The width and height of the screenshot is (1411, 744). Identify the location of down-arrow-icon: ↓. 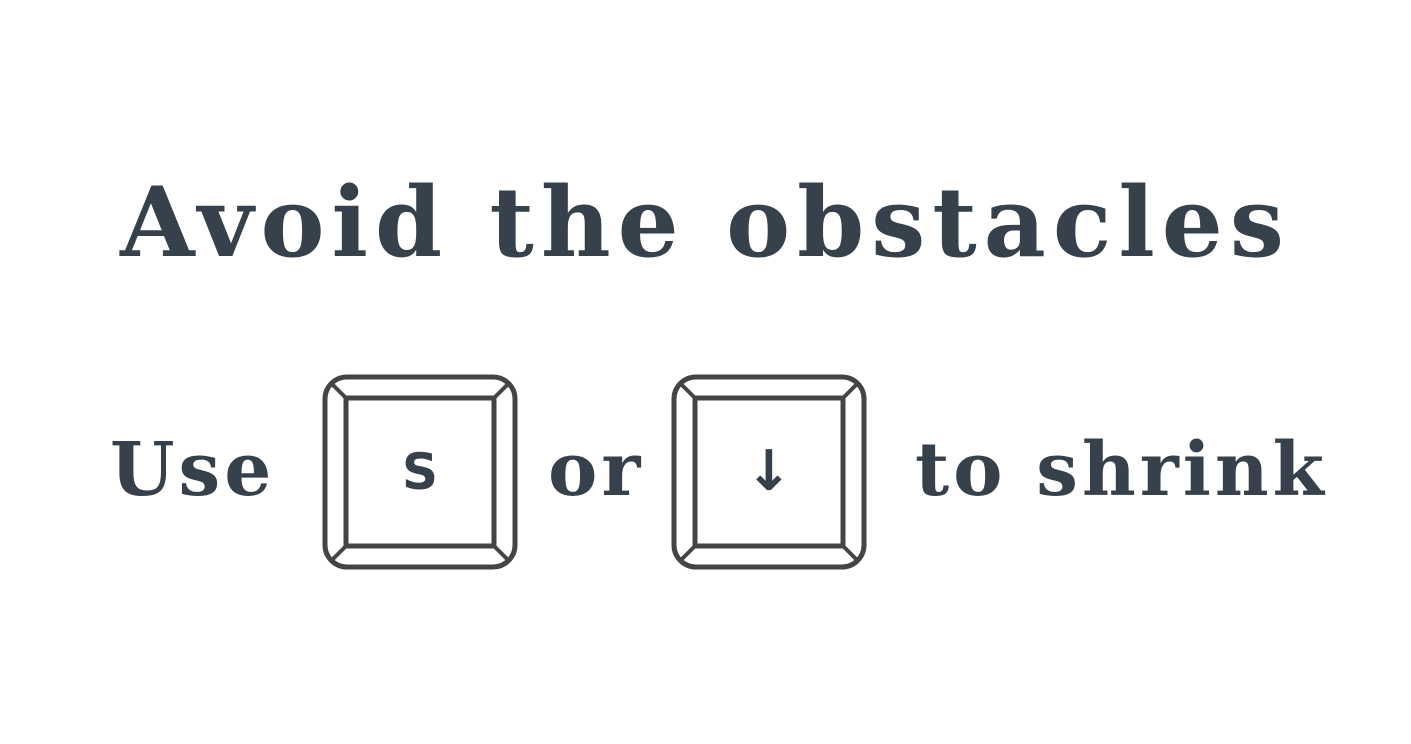
(769, 471).